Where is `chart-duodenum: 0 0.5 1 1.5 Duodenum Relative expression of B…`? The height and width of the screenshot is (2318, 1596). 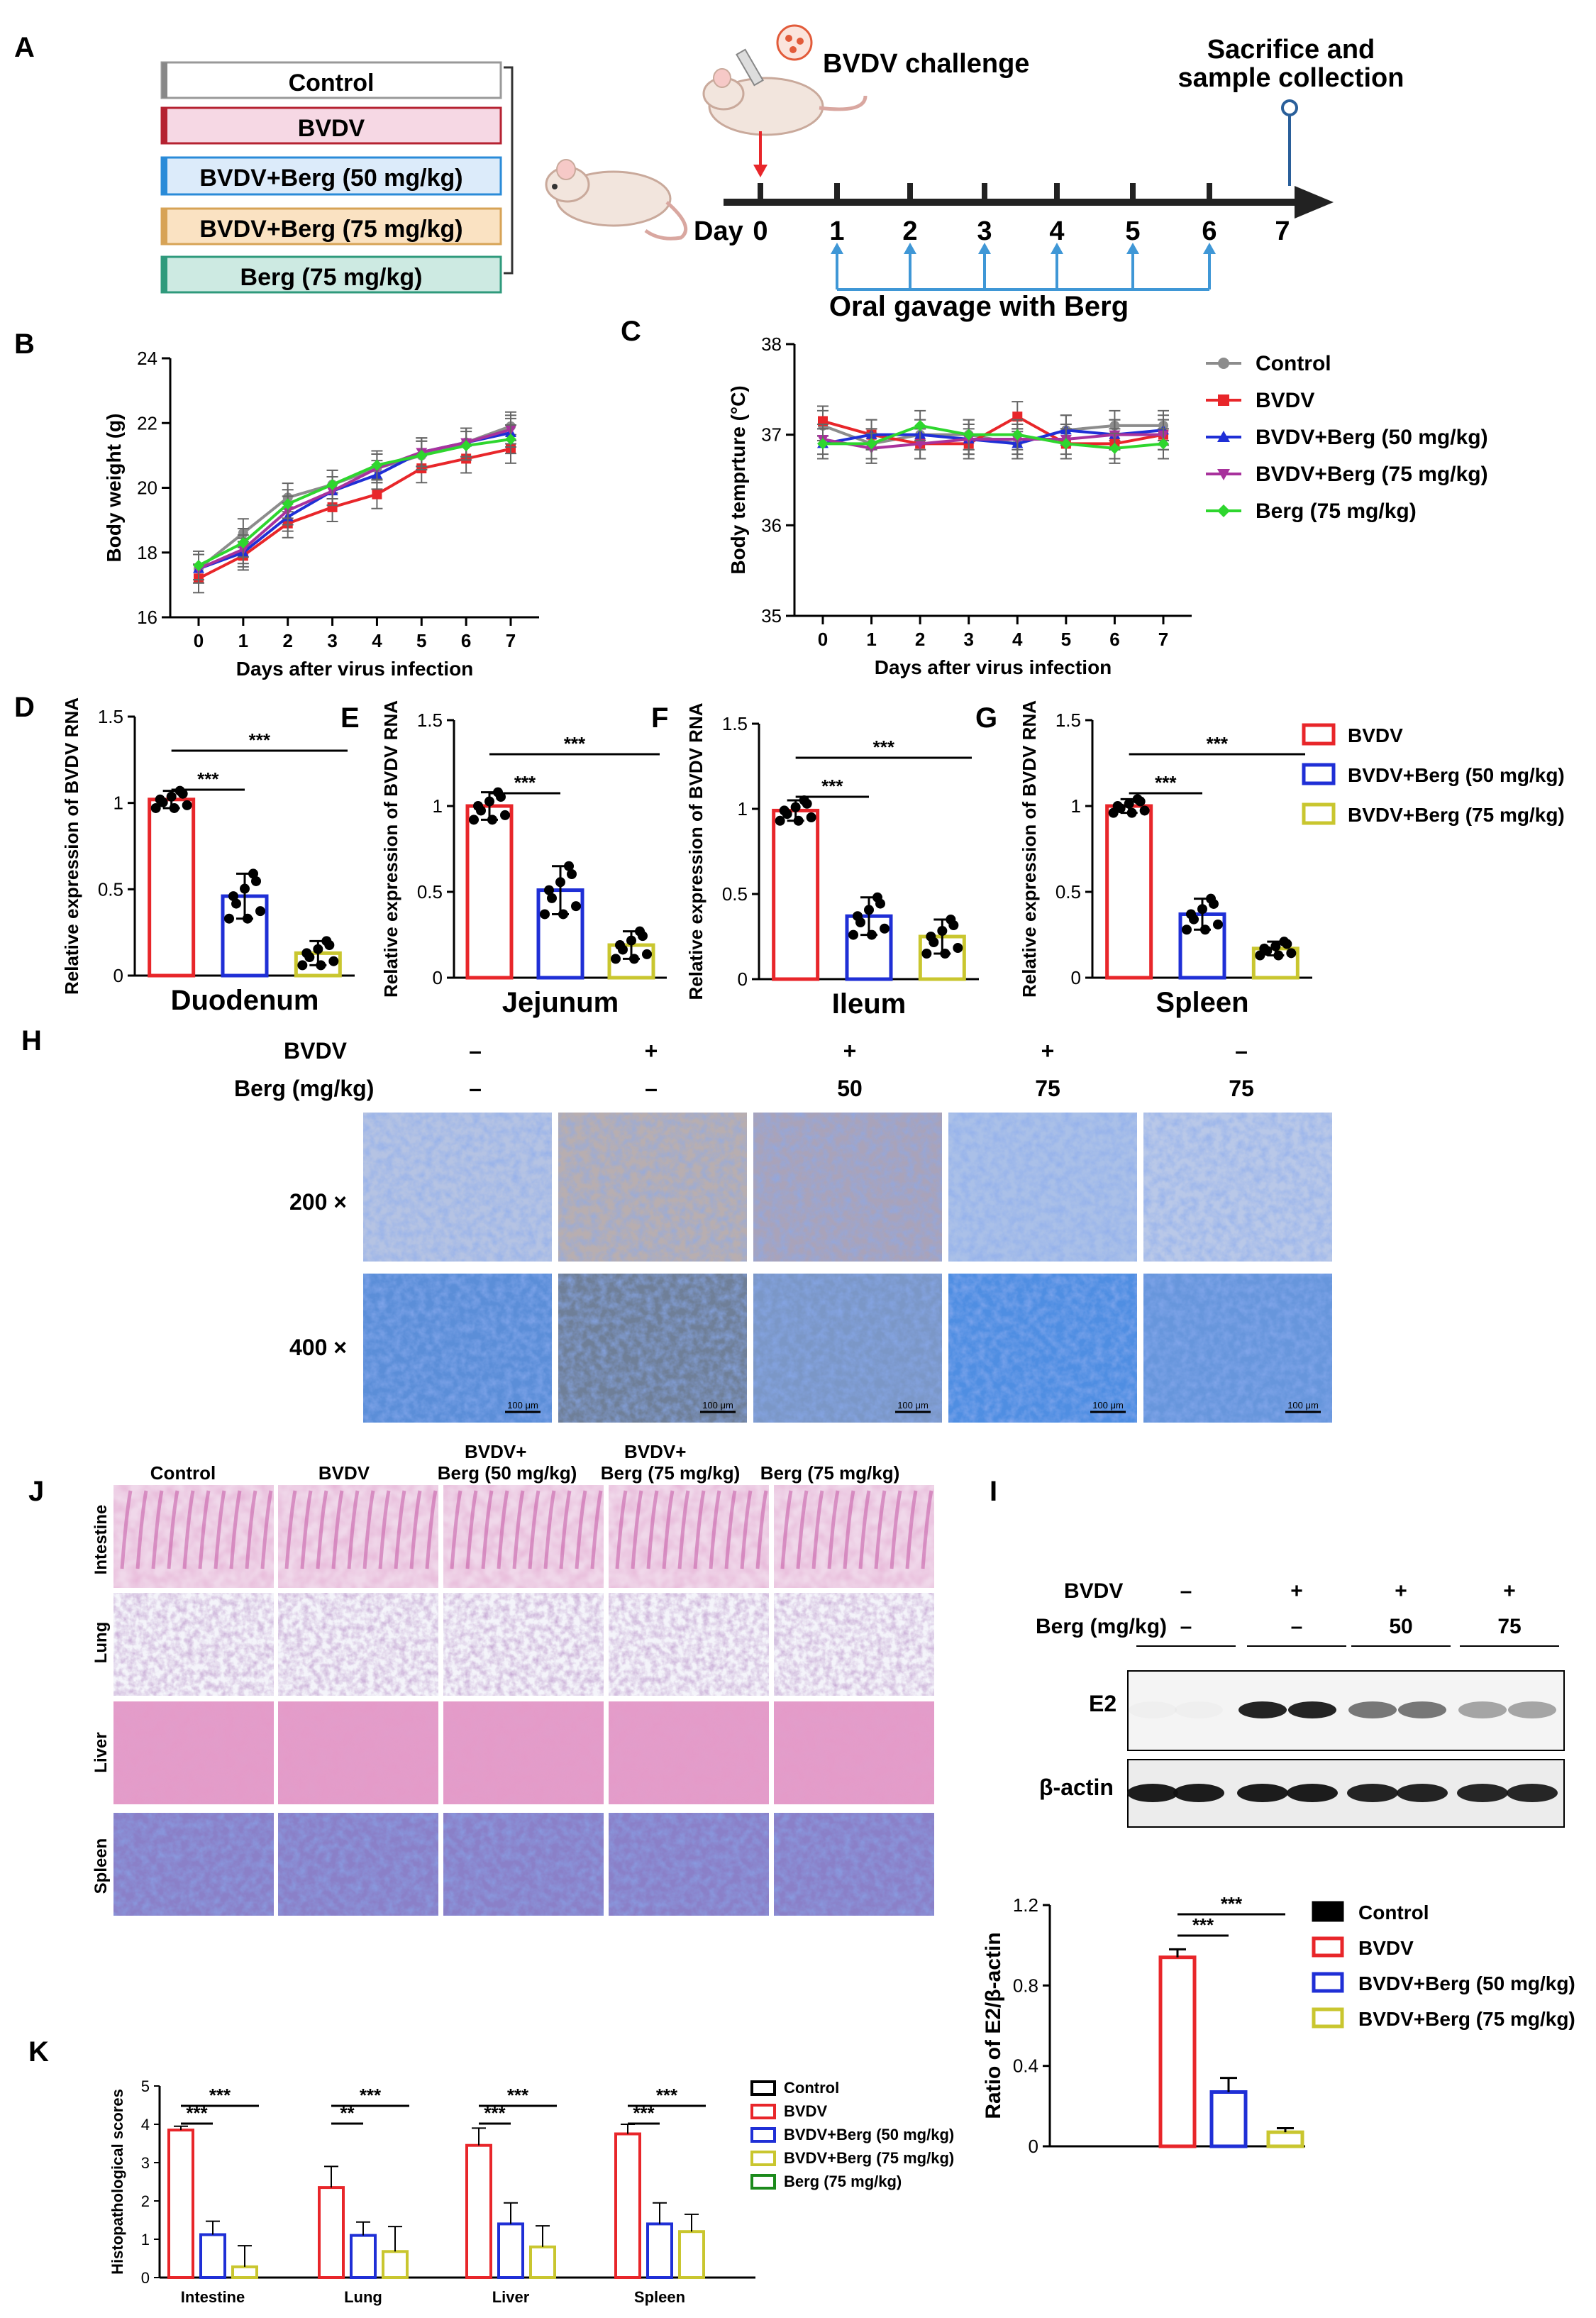
chart-duodenum: 0 0.5 1 1.5 Duodenum Relative expression of B… is located at coordinates (208, 857).